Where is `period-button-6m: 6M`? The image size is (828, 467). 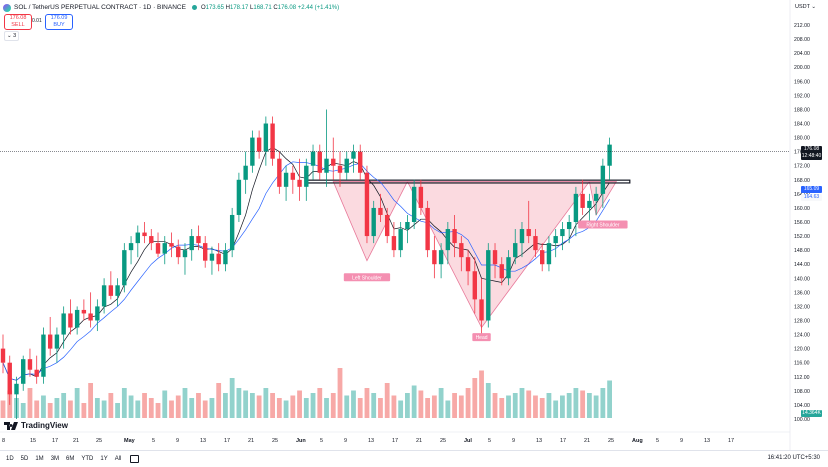
period-button-6m: 6M is located at coordinates (70, 459).